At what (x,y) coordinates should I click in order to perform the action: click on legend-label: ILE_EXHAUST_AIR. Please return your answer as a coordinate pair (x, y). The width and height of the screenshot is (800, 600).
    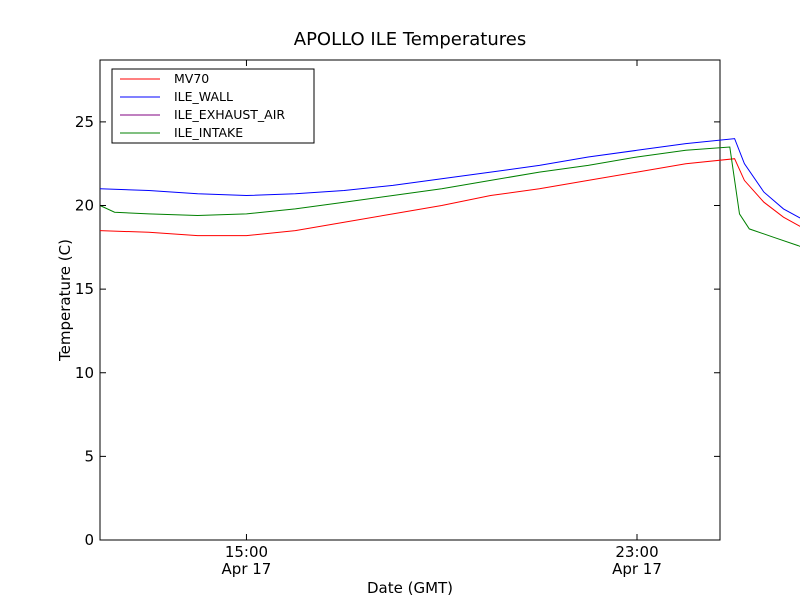
    Looking at the image, I should click on (229, 114).